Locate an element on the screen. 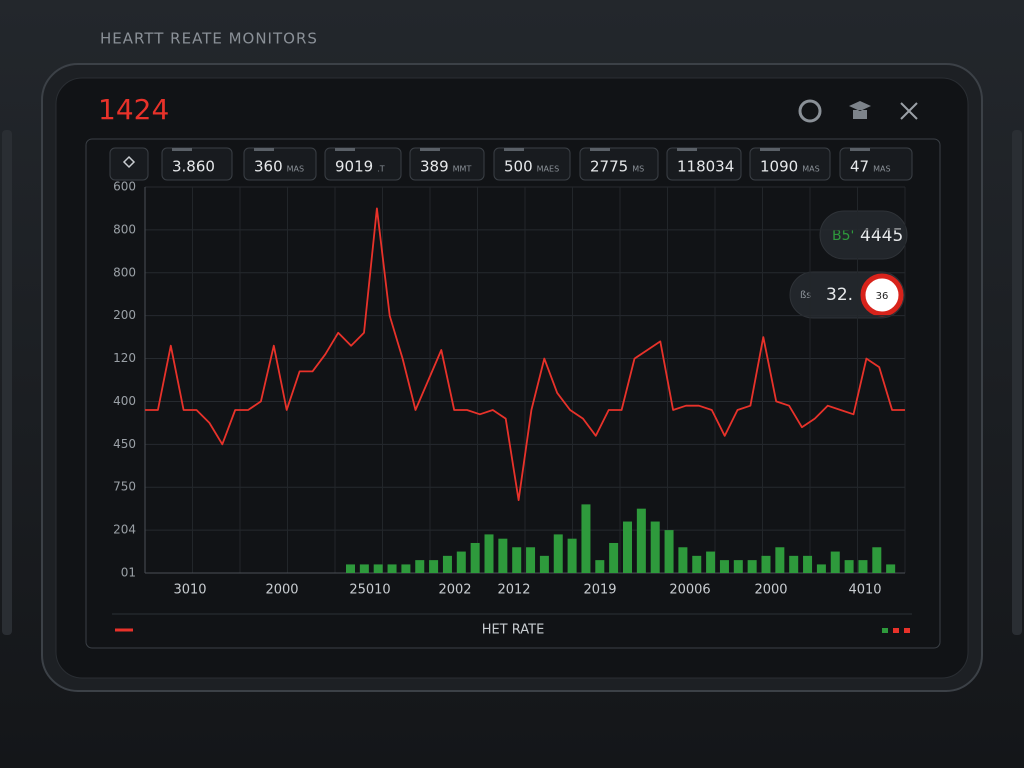 This screenshot has height=768, width=1024. badge is located at coordinates (863, 235).